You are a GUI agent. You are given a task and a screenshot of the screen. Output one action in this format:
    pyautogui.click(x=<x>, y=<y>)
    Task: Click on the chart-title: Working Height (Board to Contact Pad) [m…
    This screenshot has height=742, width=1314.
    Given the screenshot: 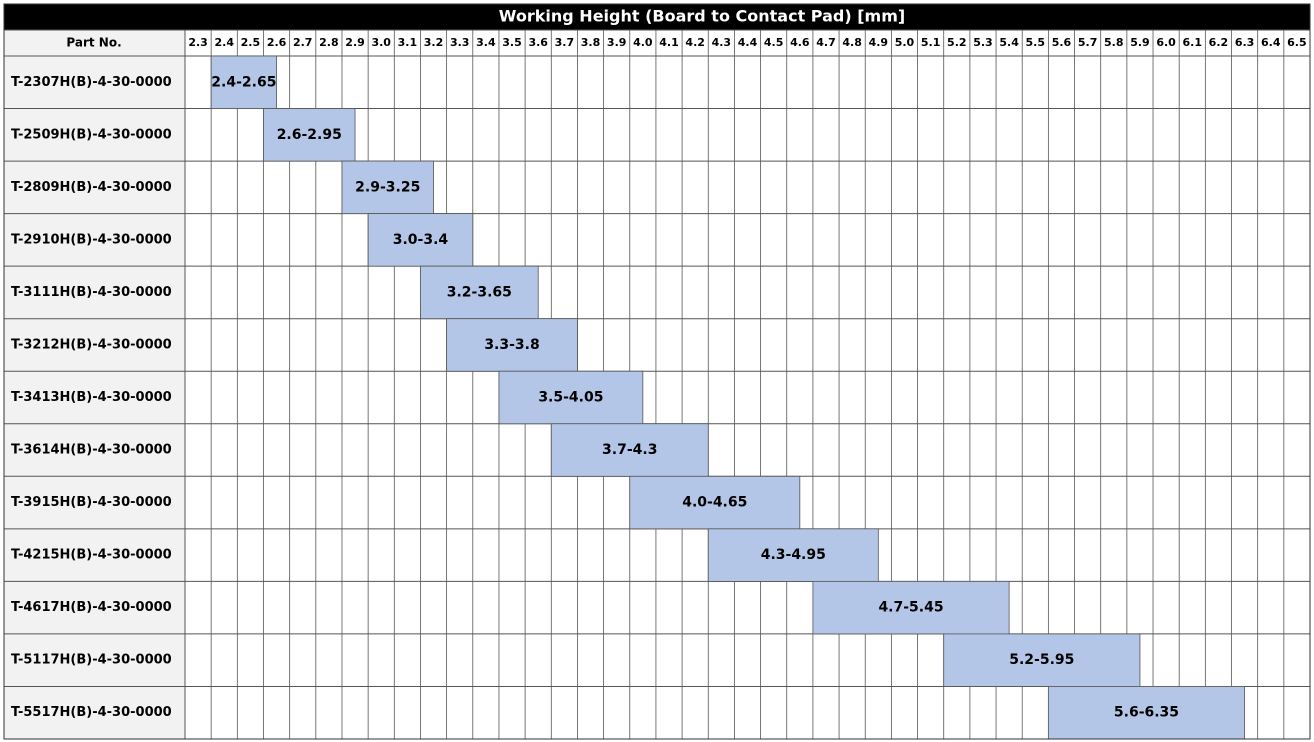 What is the action you would take?
    pyautogui.click(x=702, y=16)
    